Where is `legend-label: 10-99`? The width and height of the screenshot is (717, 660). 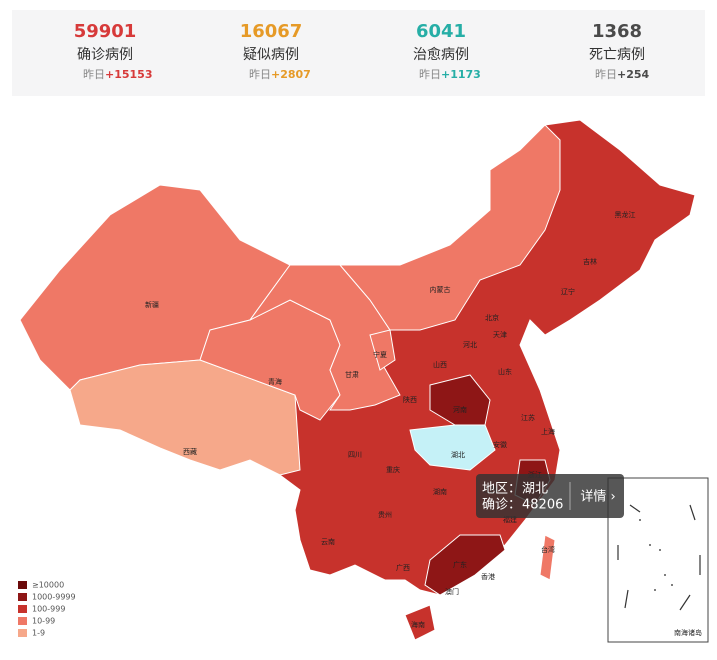
legend-label: 10-99 is located at coordinates (43, 621).